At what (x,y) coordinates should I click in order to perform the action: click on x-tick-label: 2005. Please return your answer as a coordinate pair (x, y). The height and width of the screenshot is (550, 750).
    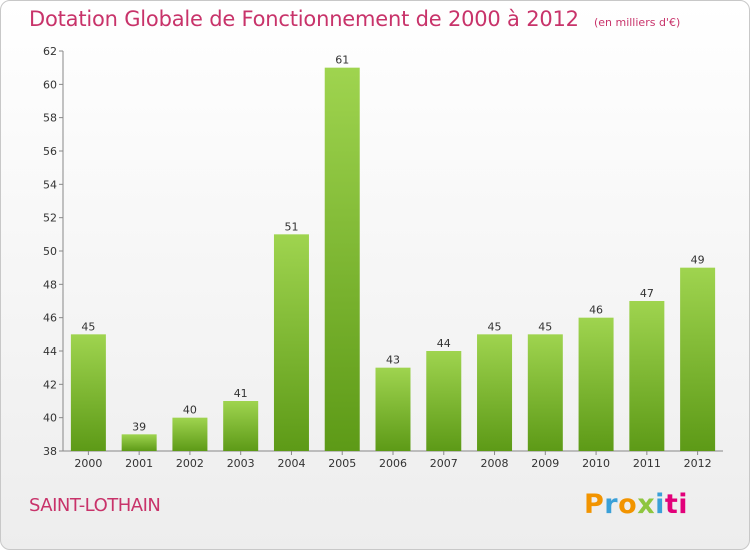
    Looking at the image, I should click on (342, 463).